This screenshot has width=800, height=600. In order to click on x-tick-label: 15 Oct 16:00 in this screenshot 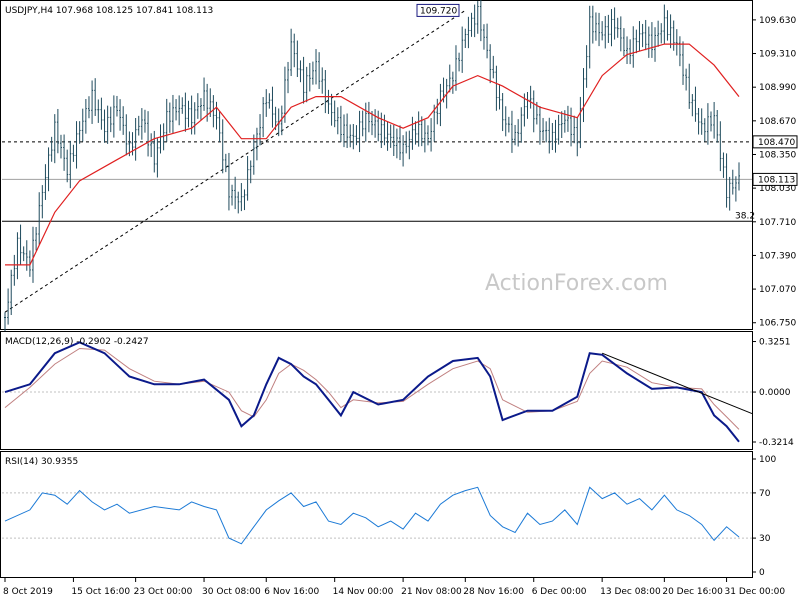, I will do `click(100, 592)`.